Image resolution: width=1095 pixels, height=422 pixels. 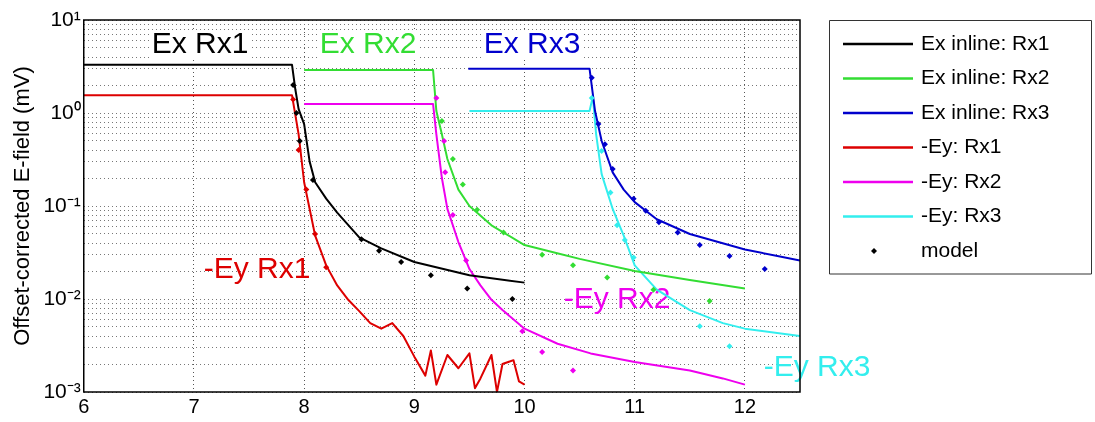 What do you see at coordinates (985, 77) in the screenshot?
I see `legend-label: Ex inline: Rx2` at bounding box center [985, 77].